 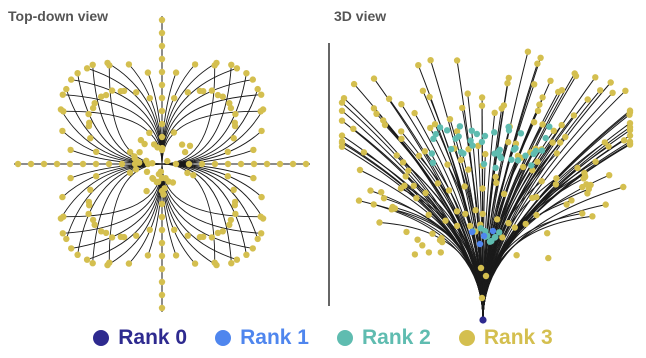 I want to click on legend-item-rank-0: Rank 0, so click(x=140, y=338).